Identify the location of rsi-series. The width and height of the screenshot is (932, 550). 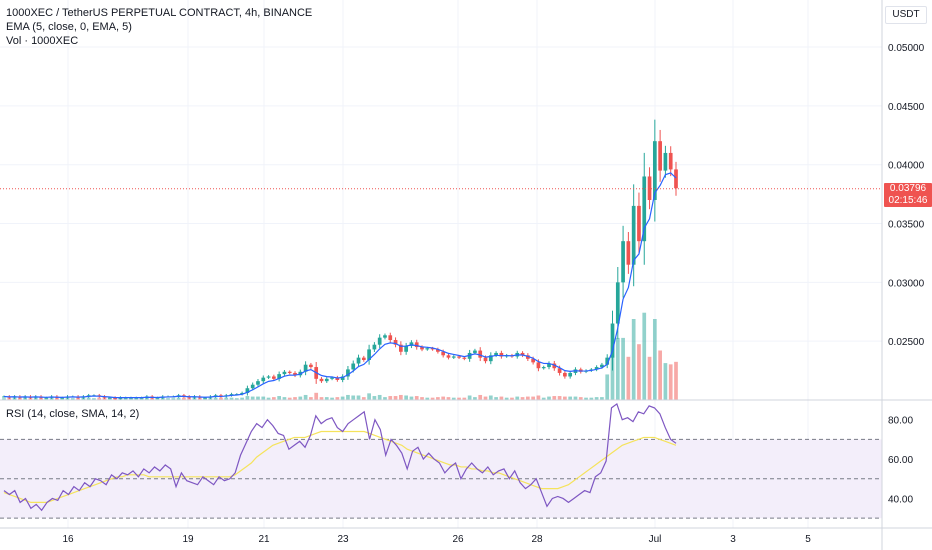
(340, 457).